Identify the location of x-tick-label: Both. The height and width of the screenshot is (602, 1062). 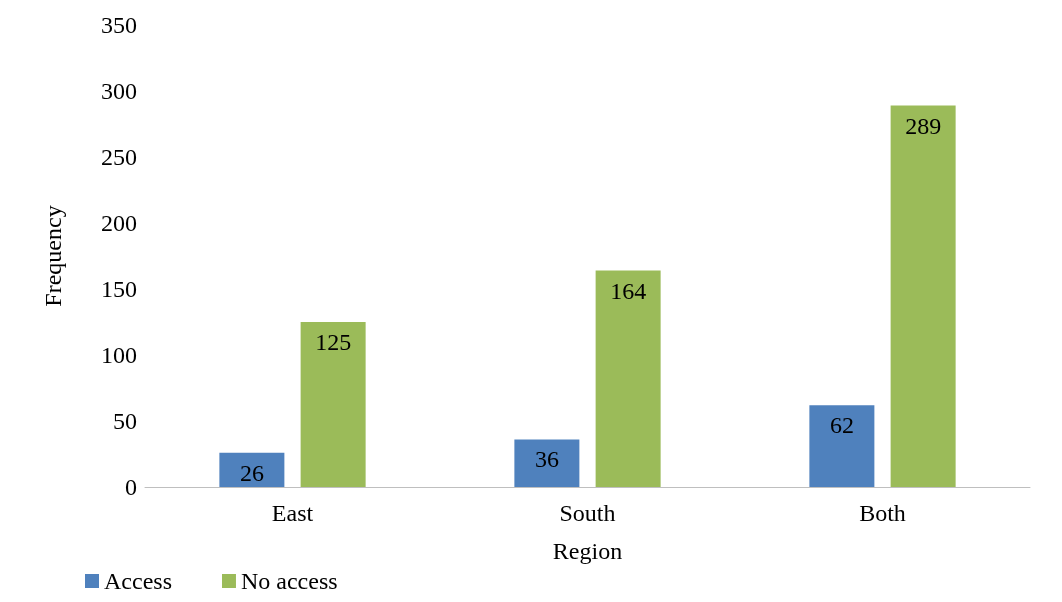
(882, 513).